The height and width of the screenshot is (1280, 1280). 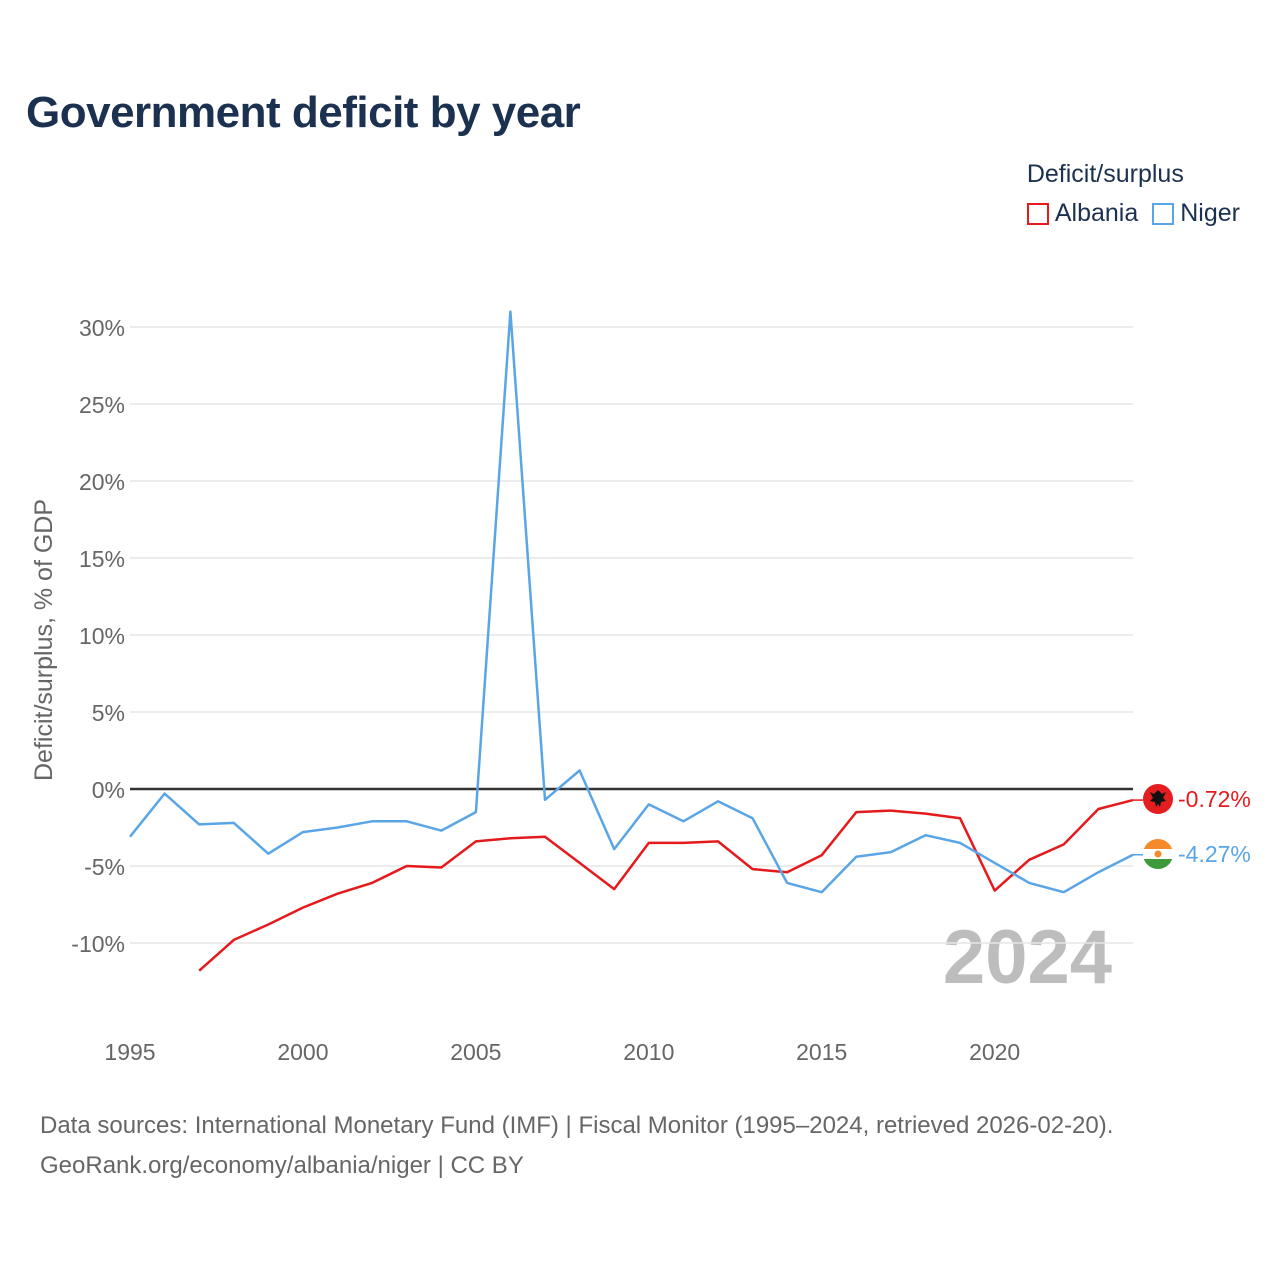 What do you see at coordinates (1096, 213) in the screenshot?
I see `legend-label-albania: Albania` at bounding box center [1096, 213].